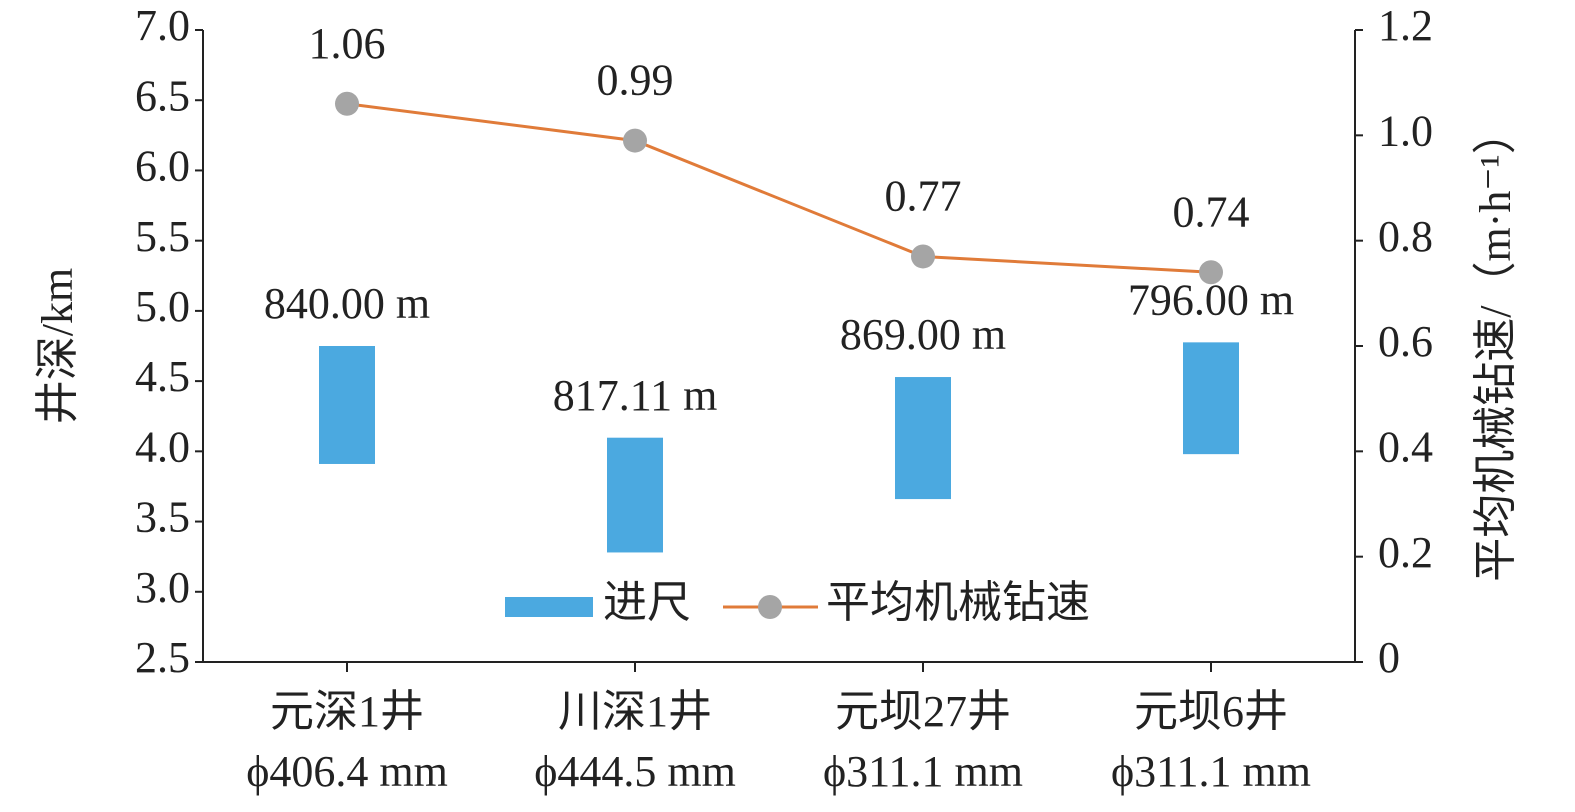 The image size is (1575, 812). I want to click on legend-marker, so click(770, 607).